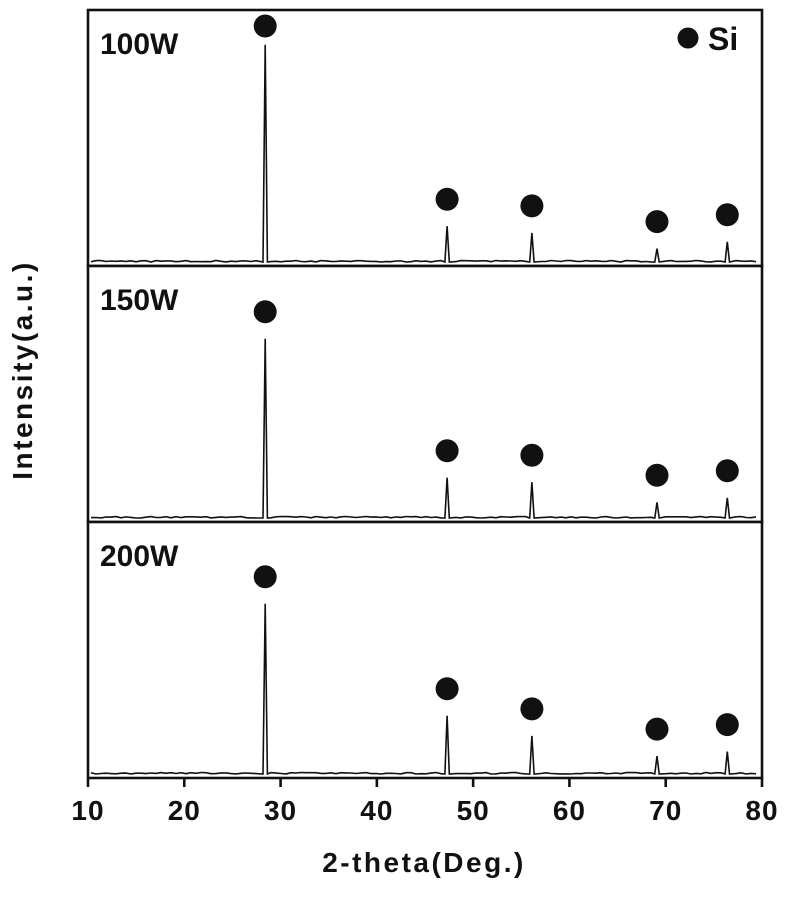 The height and width of the screenshot is (905, 794). What do you see at coordinates (665, 810) in the screenshot?
I see `x-tick-label: 70` at bounding box center [665, 810].